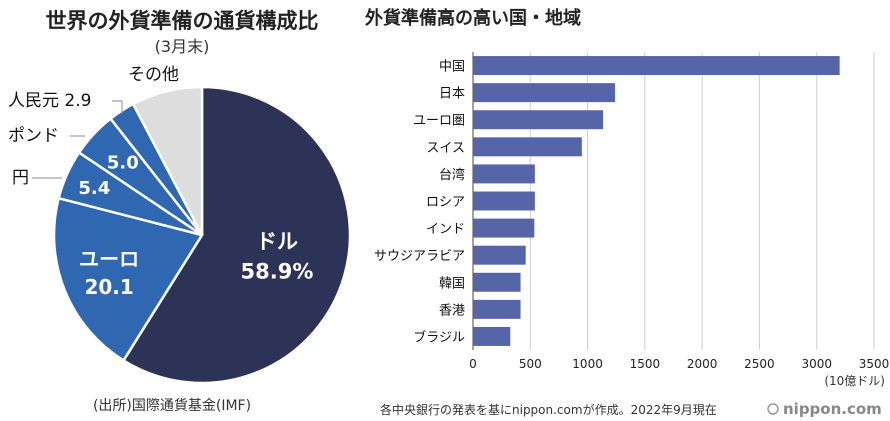 The height and width of the screenshot is (421, 890). I want to click on category-label: 中国, so click(452, 67).